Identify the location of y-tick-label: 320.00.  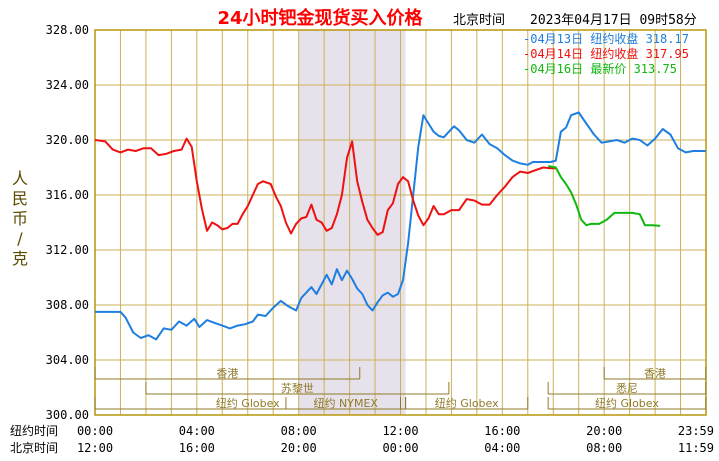
(67, 140).